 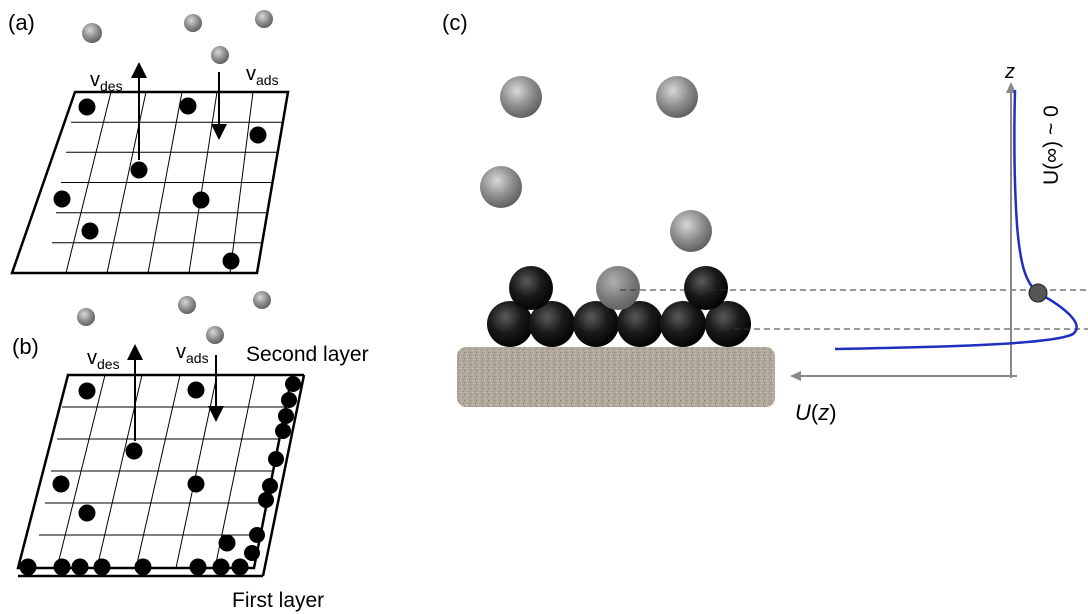 What do you see at coordinates (1051, 145) in the screenshot?
I see `u-infinity-label: U(∞) ~ 0` at bounding box center [1051, 145].